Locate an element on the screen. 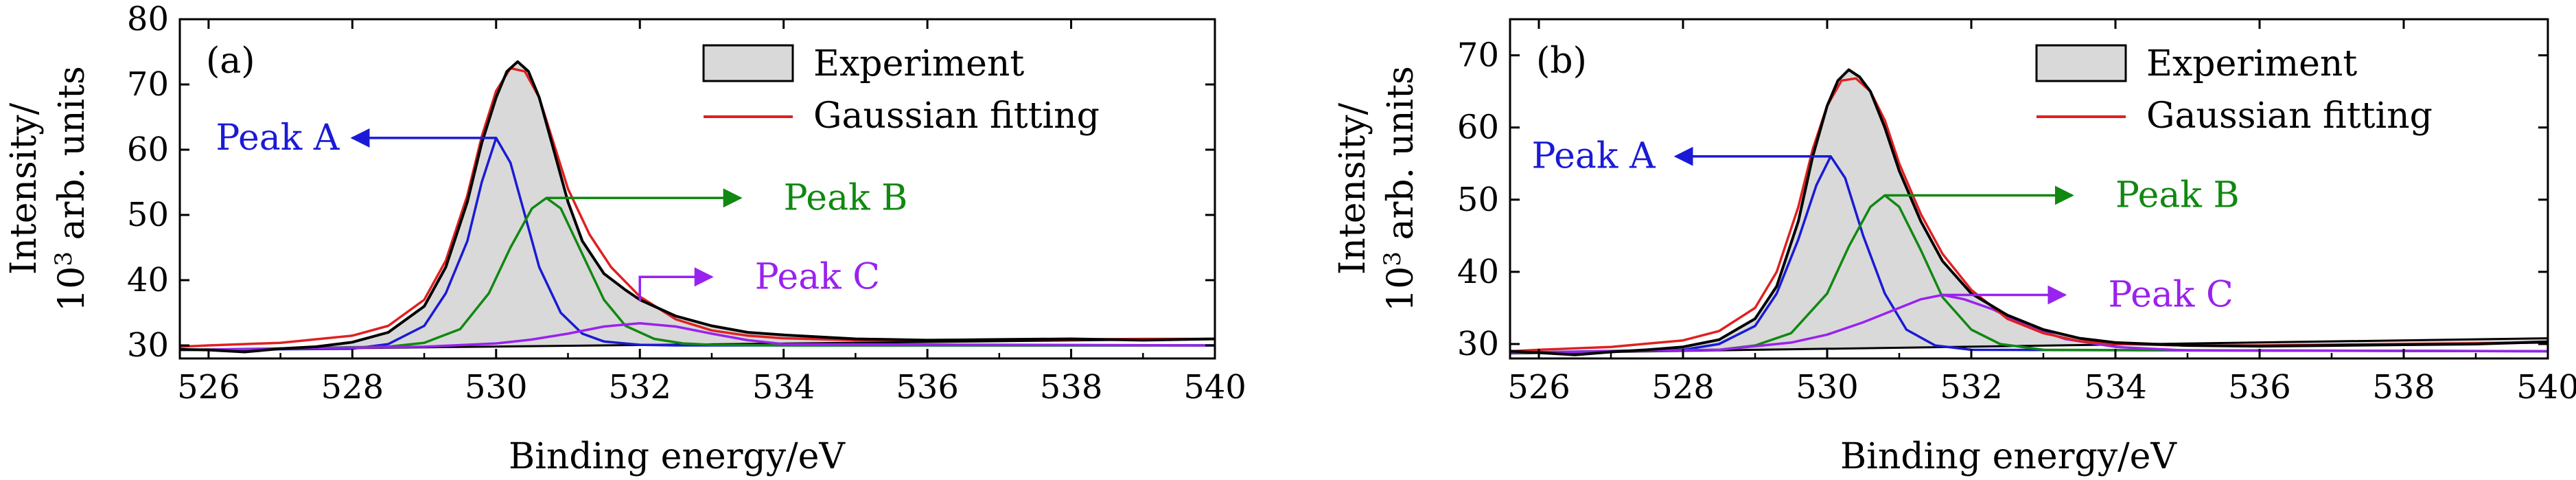 This screenshot has height=480, width=2576. peak-c-line is located at coordinates (697, 336).